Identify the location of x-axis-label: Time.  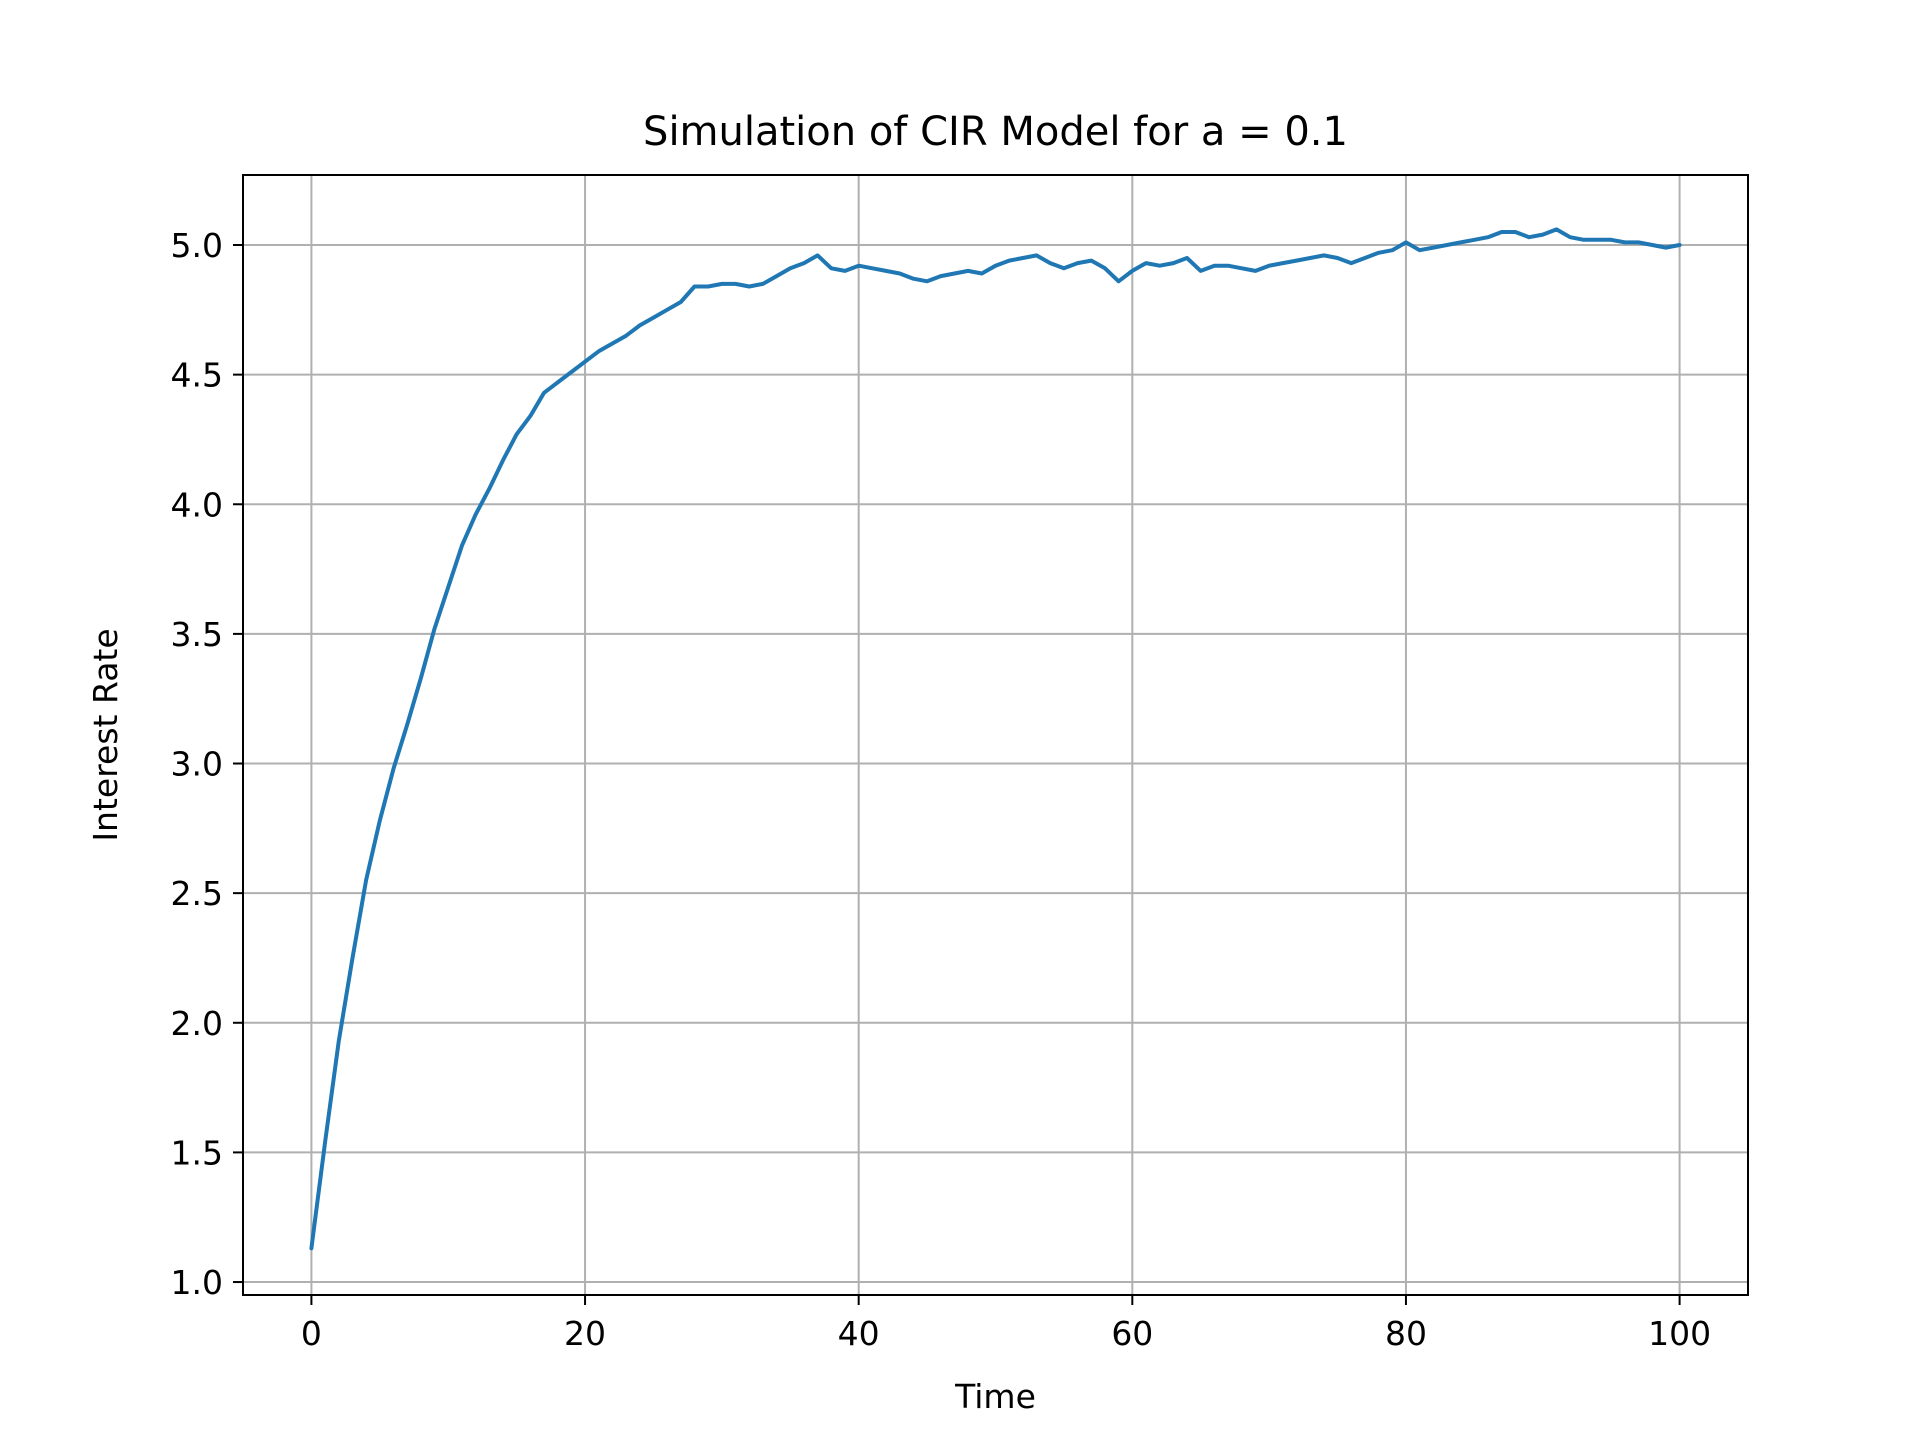
(995, 1396).